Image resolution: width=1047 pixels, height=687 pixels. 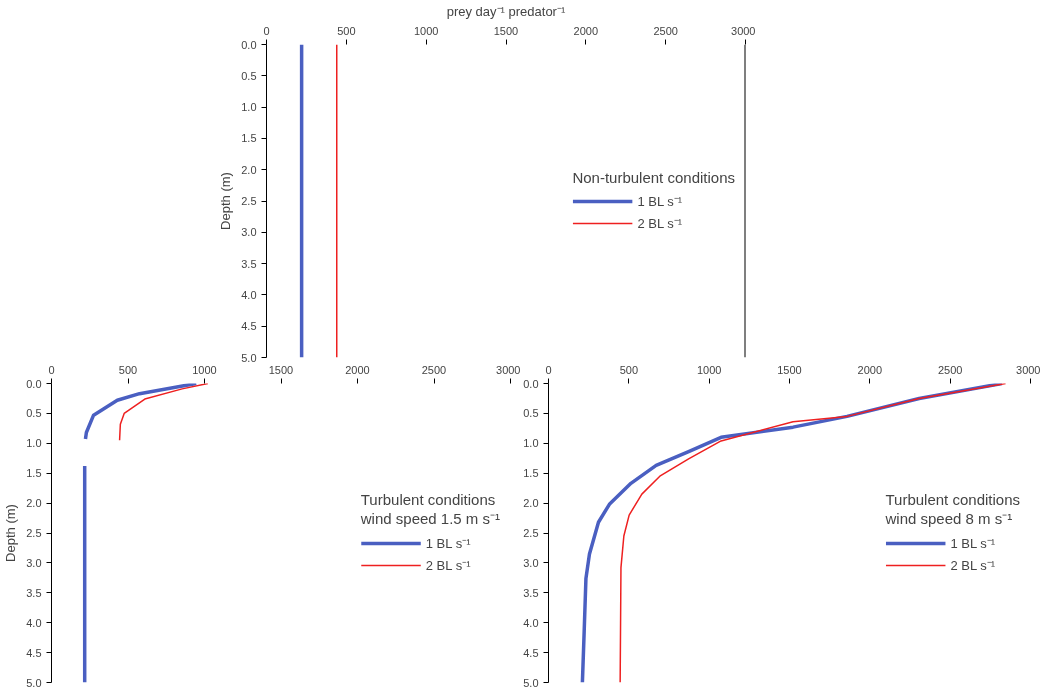 I want to click on legend-title: Non-turbulent conditions, so click(x=653, y=177).